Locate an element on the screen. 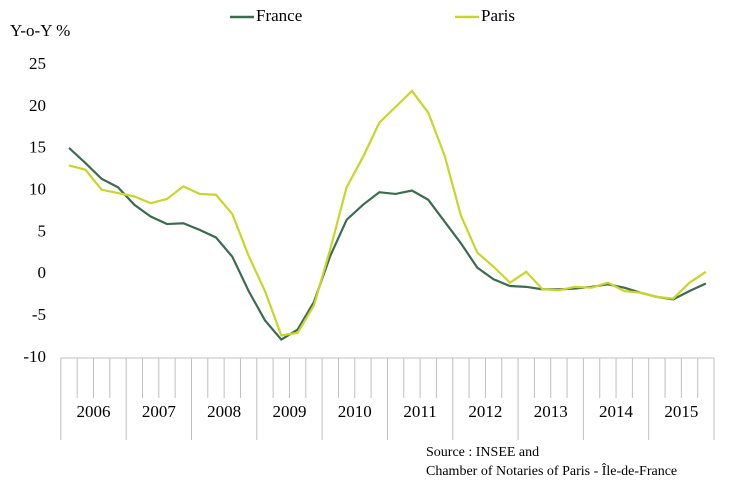 The height and width of the screenshot is (484, 729). x-tick-label: 2010 is located at coordinates (355, 411).